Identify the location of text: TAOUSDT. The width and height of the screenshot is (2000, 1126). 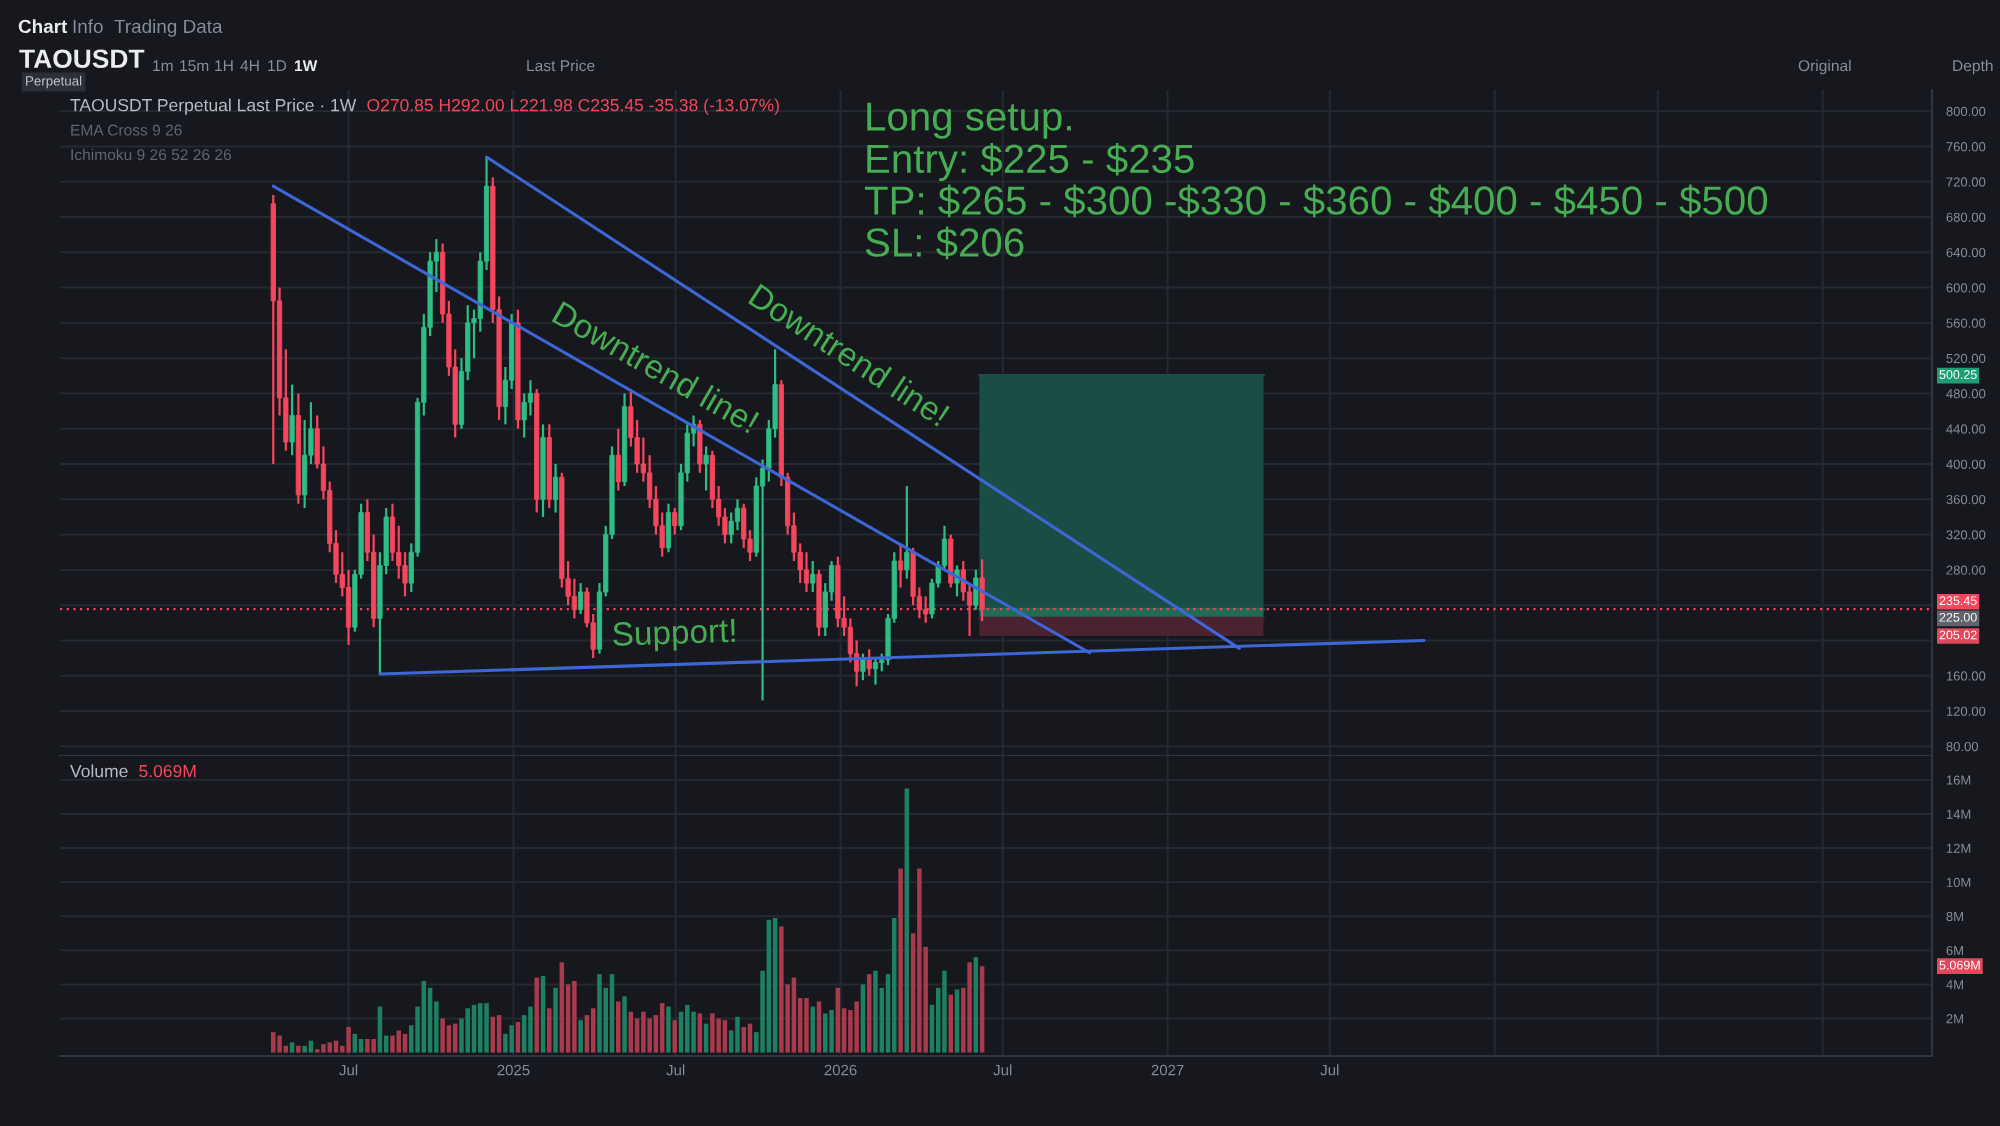
(82, 59).